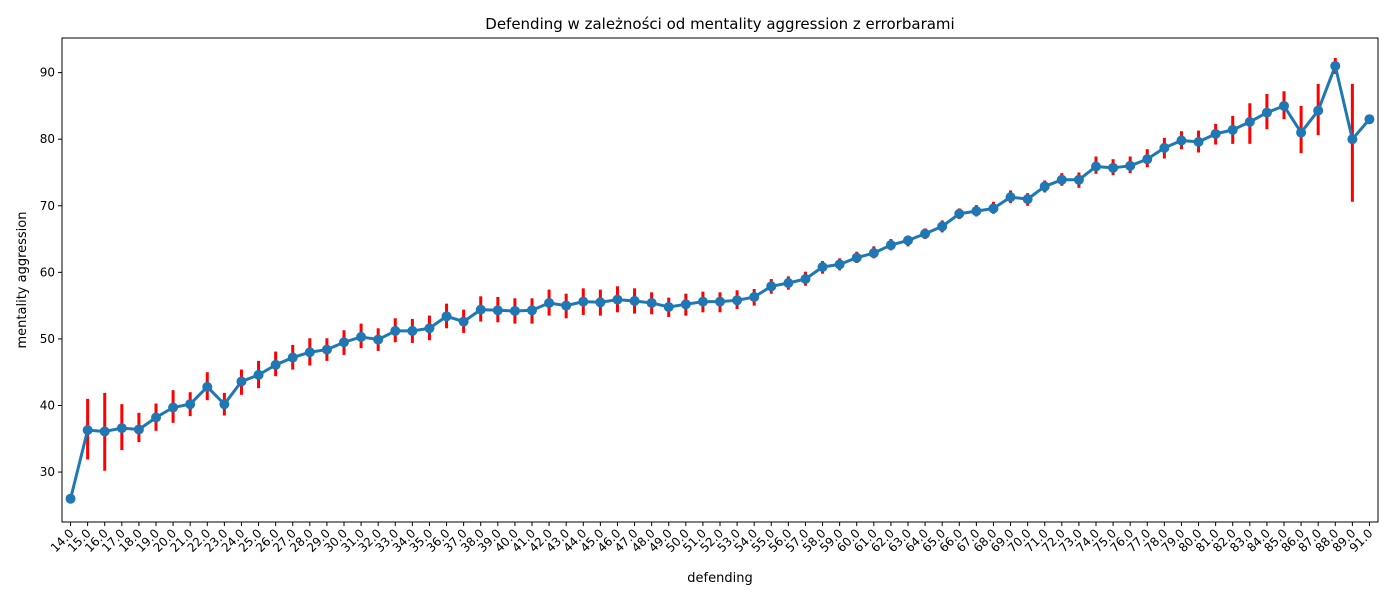 The width and height of the screenshot is (1400, 600). What do you see at coordinates (47, 73) in the screenshot?
I see `y-tick-label: 90` at bounding box center [47, 73].